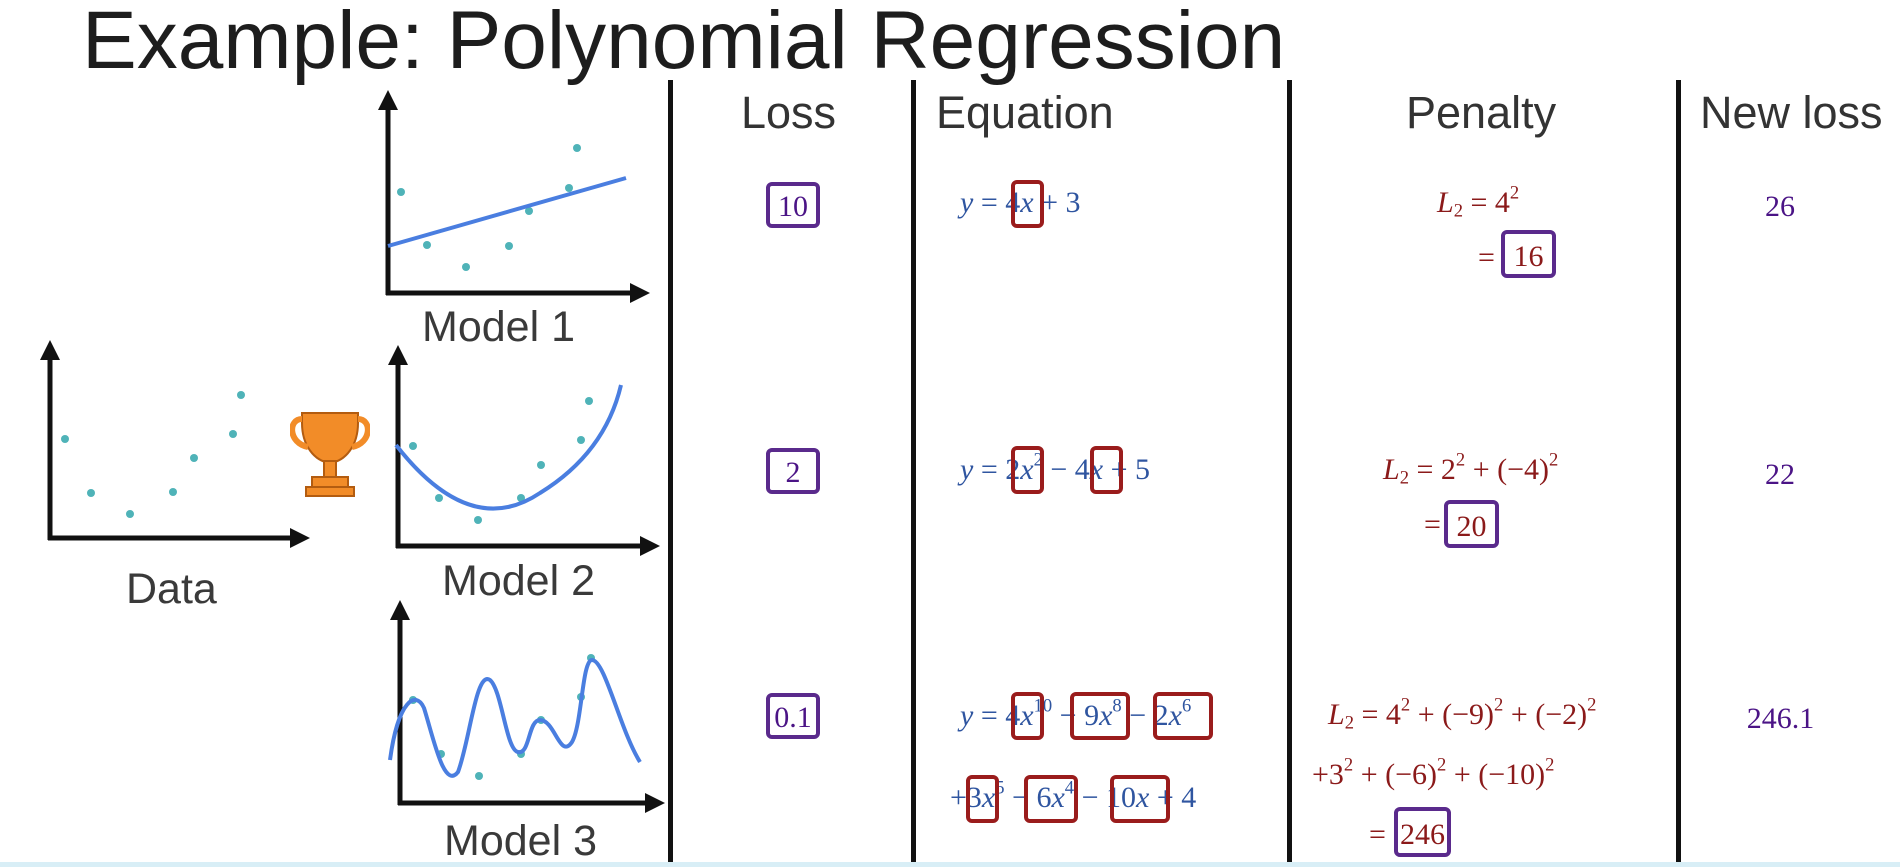 This screenshot has width=1900, height=867. Describe the element at coordinates (507, 212) in the screenshot. I see `fit-line` at that location.